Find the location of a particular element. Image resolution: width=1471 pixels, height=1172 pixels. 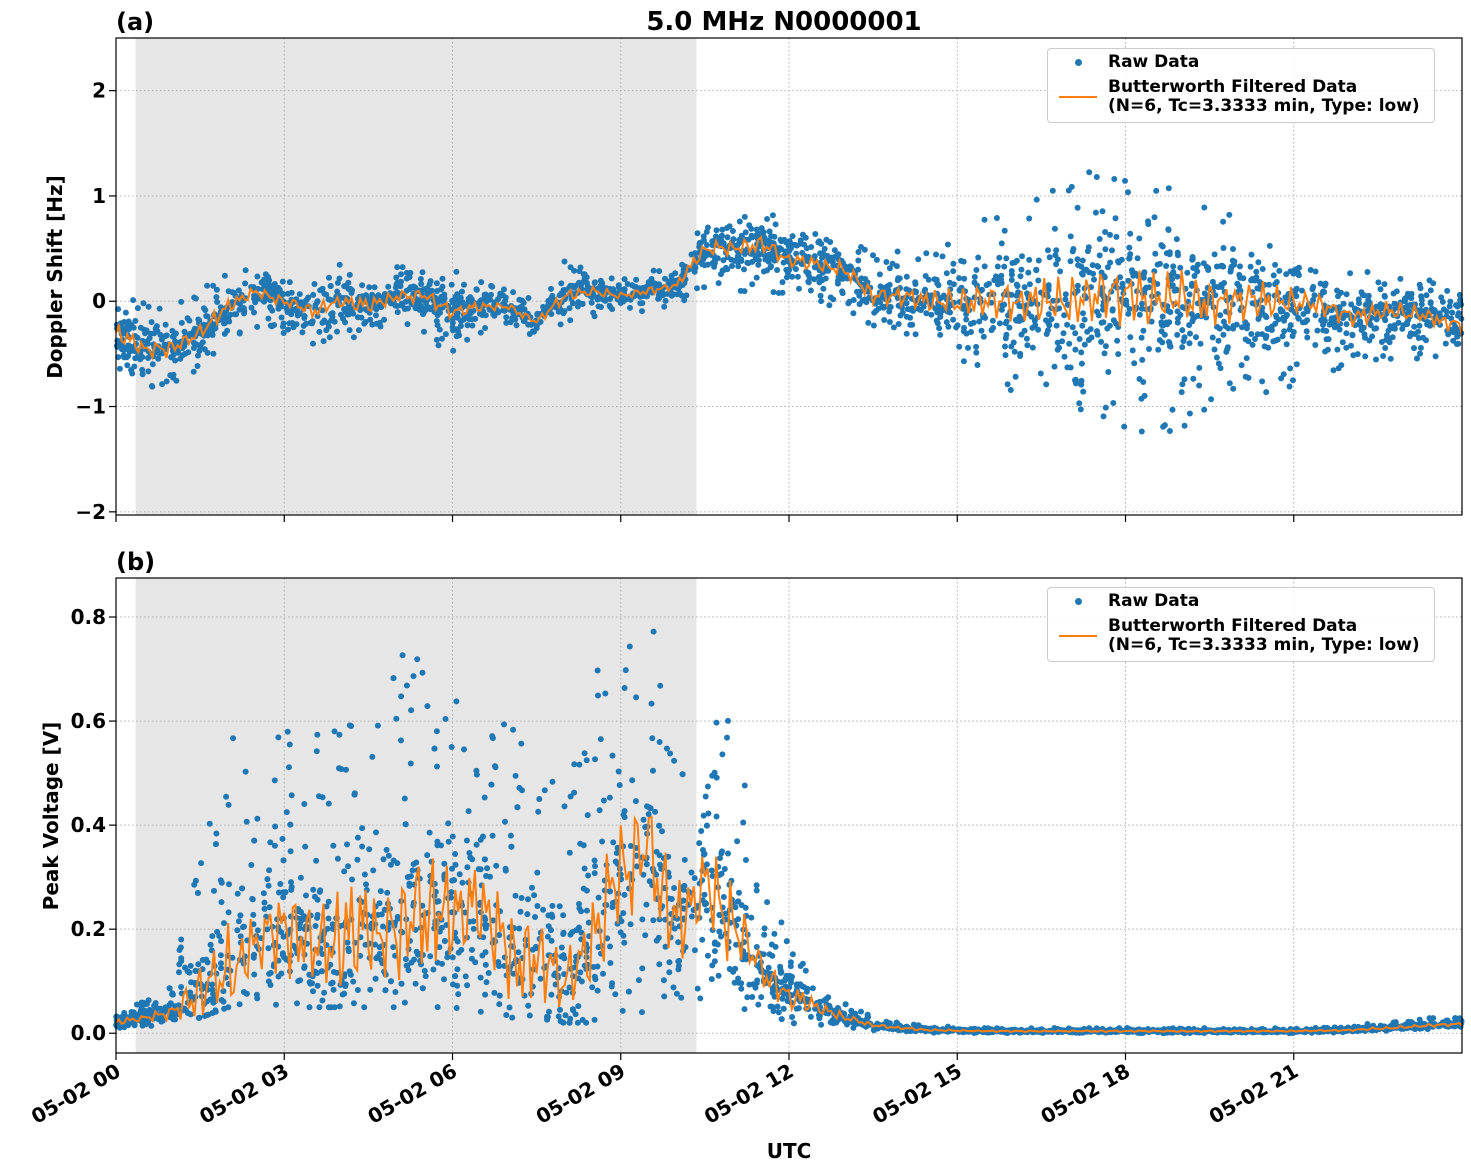

y-tick-label: 0.4 is located at coordinates (88, 825).